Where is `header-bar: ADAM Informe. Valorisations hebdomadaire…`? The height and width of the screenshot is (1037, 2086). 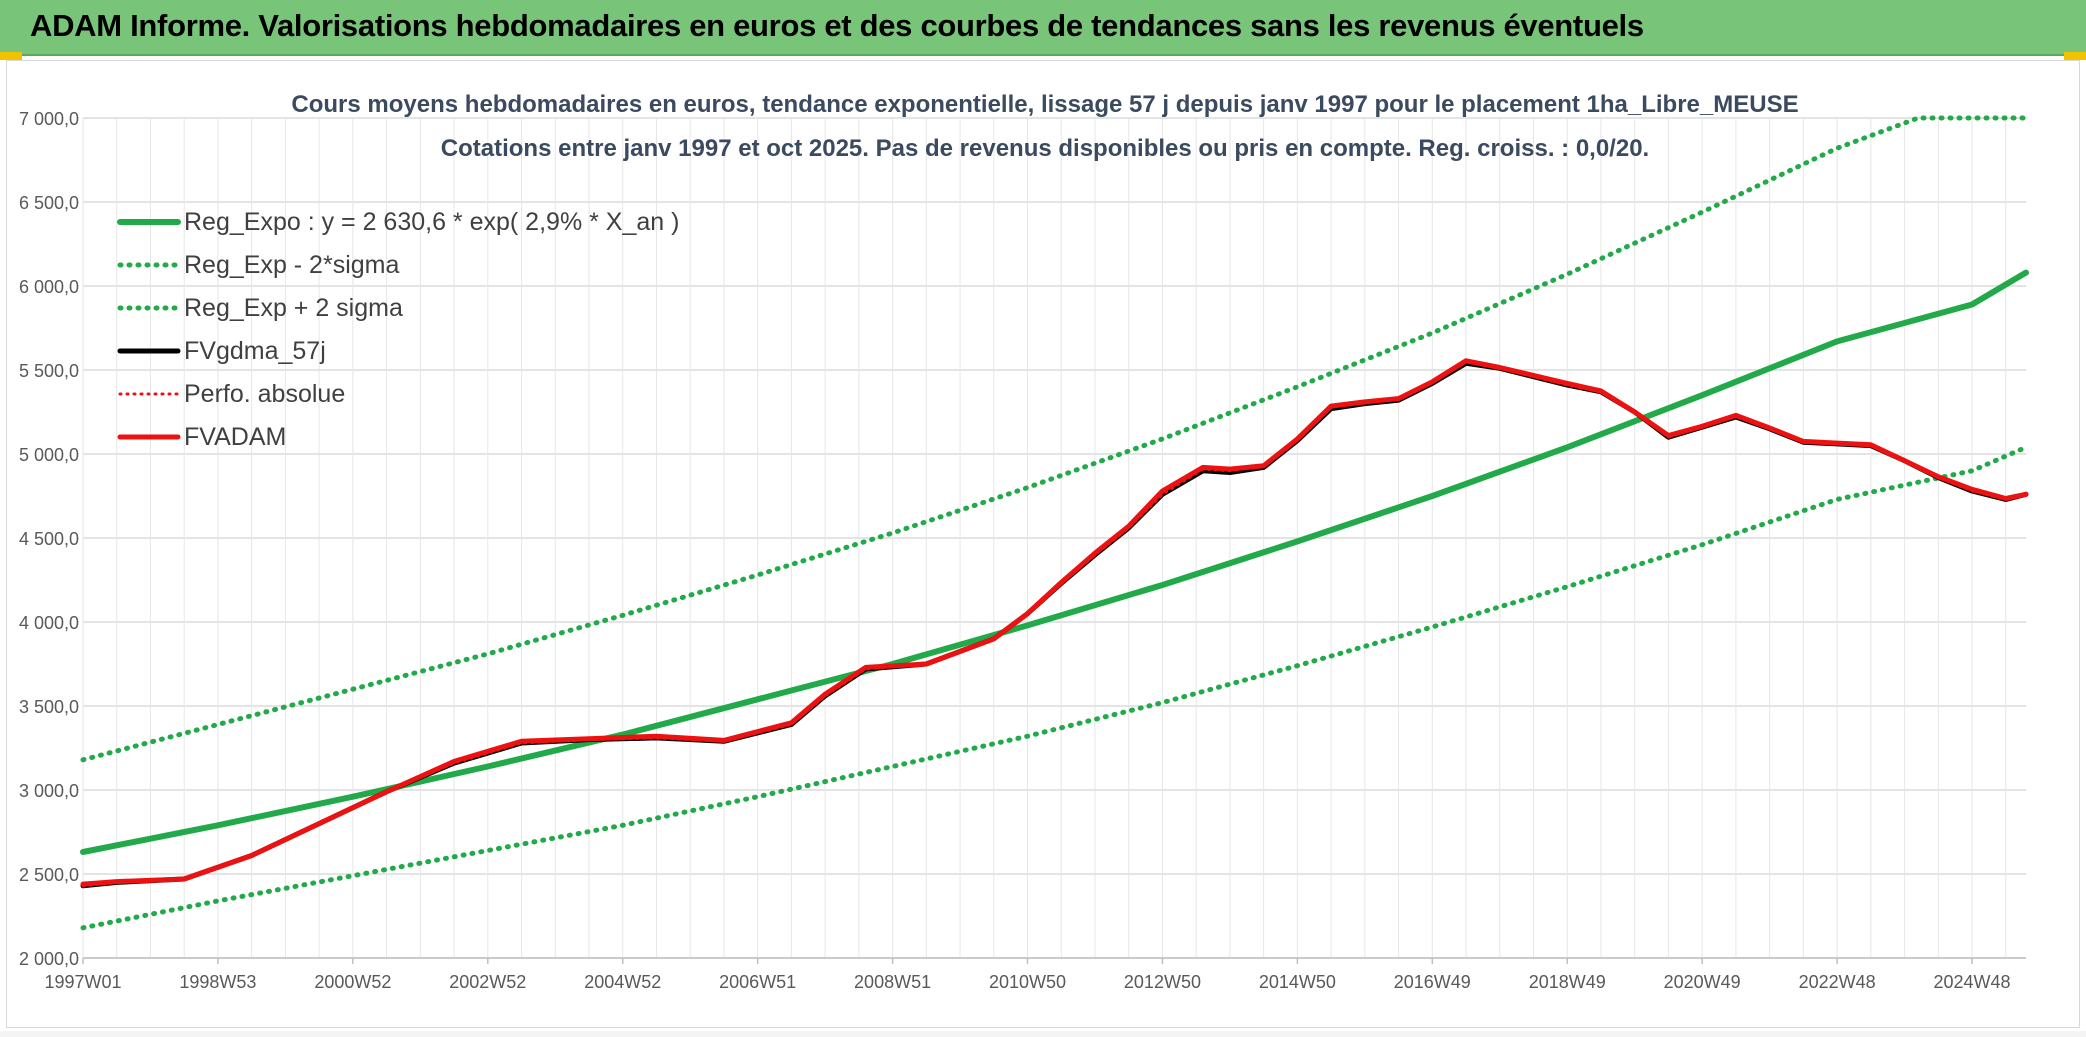 header-bar: ADAM Informe. Valorisations hebdomadaire… is located at coordinates (1043, 28).